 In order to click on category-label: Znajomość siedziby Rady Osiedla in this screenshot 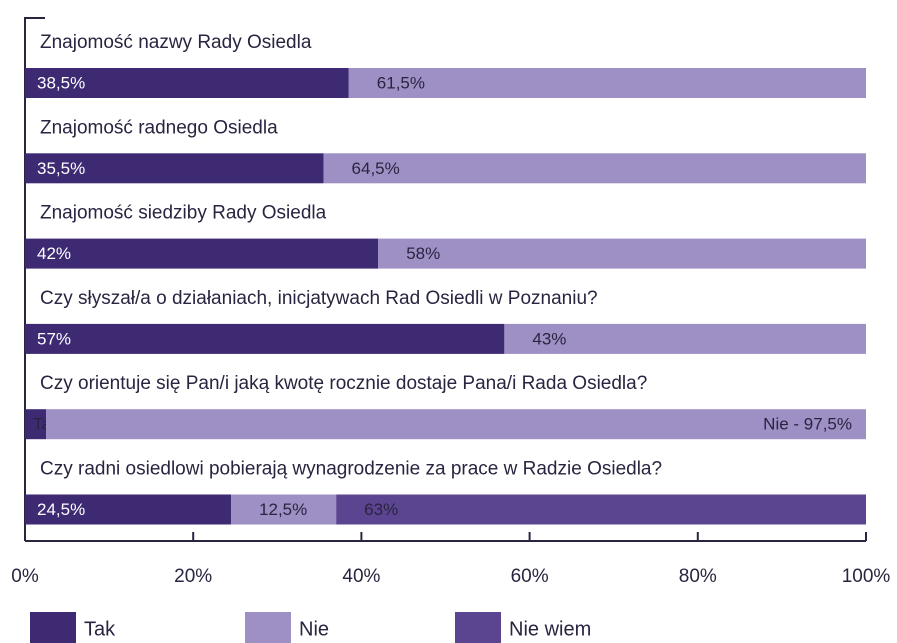, I will do `click(183, 213)`.